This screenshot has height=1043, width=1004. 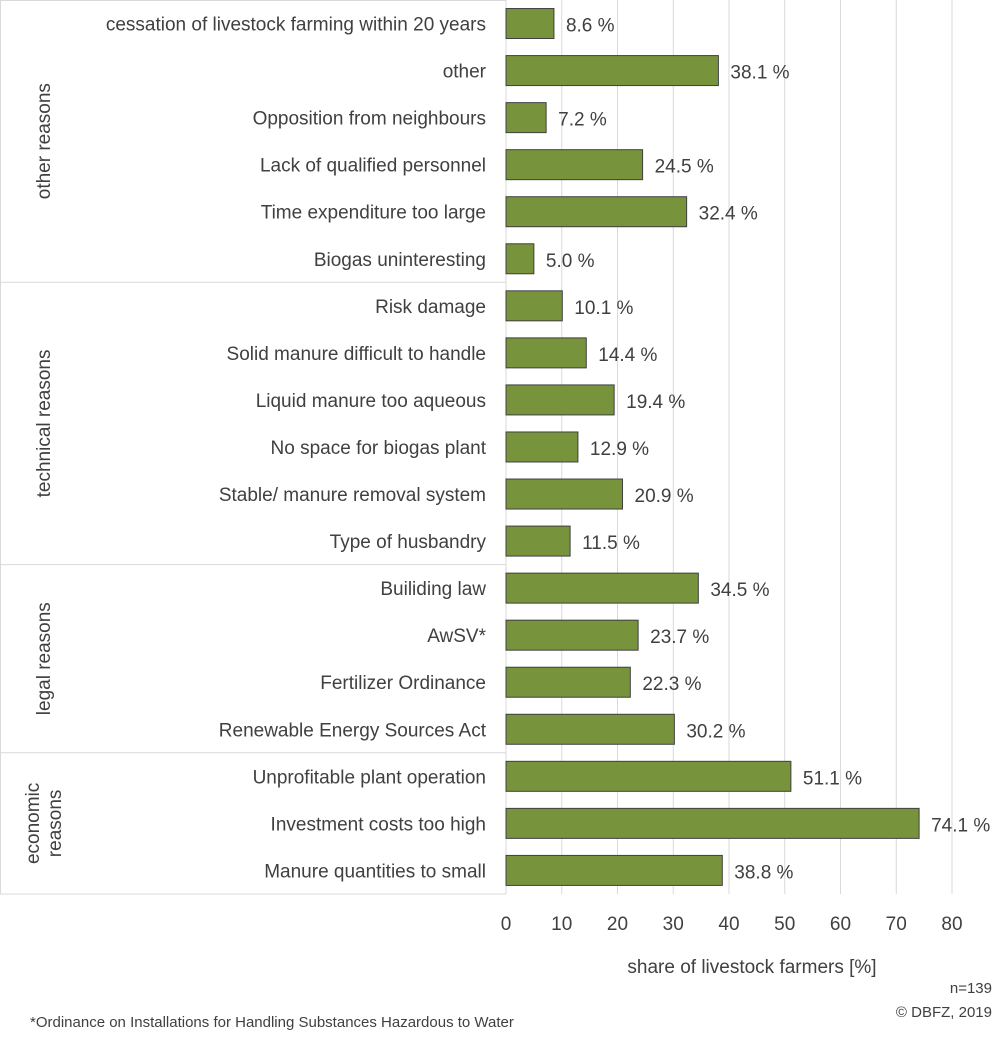 I want to click on group-label: technical reasons, so click(x=44, y=424).